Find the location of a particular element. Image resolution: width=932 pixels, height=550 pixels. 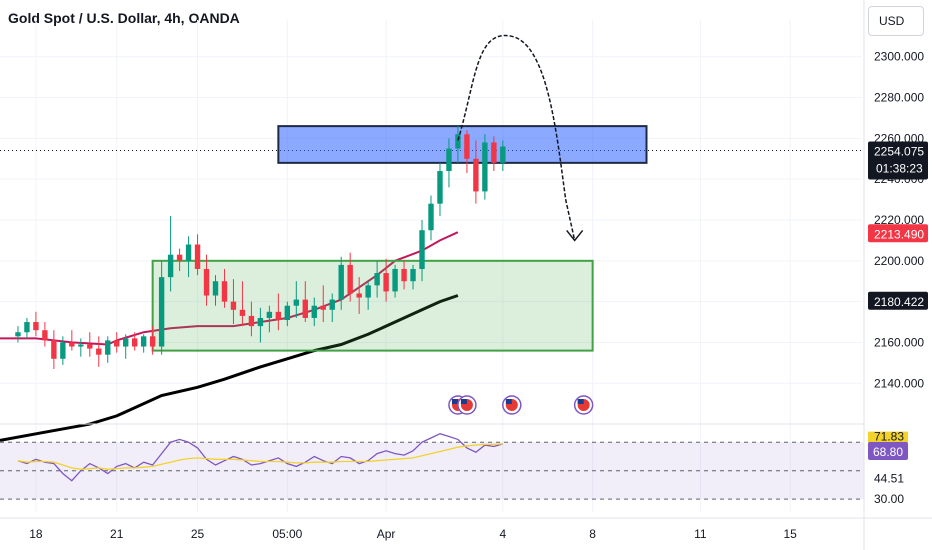

arrow-path is located at coordinates (516, 137).